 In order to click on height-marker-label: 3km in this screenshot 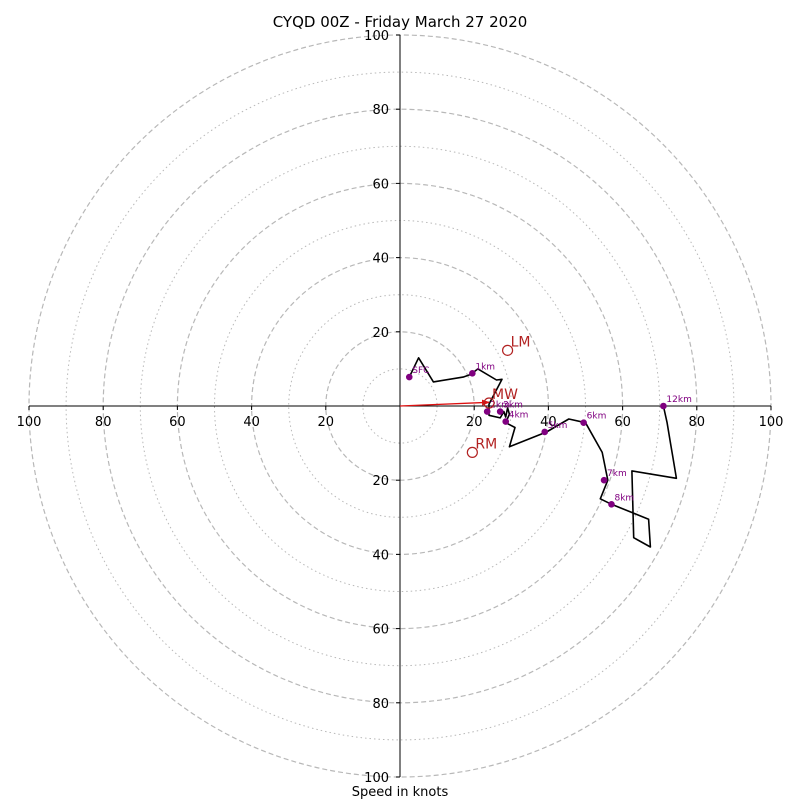, I will do `click(513, 406)`.